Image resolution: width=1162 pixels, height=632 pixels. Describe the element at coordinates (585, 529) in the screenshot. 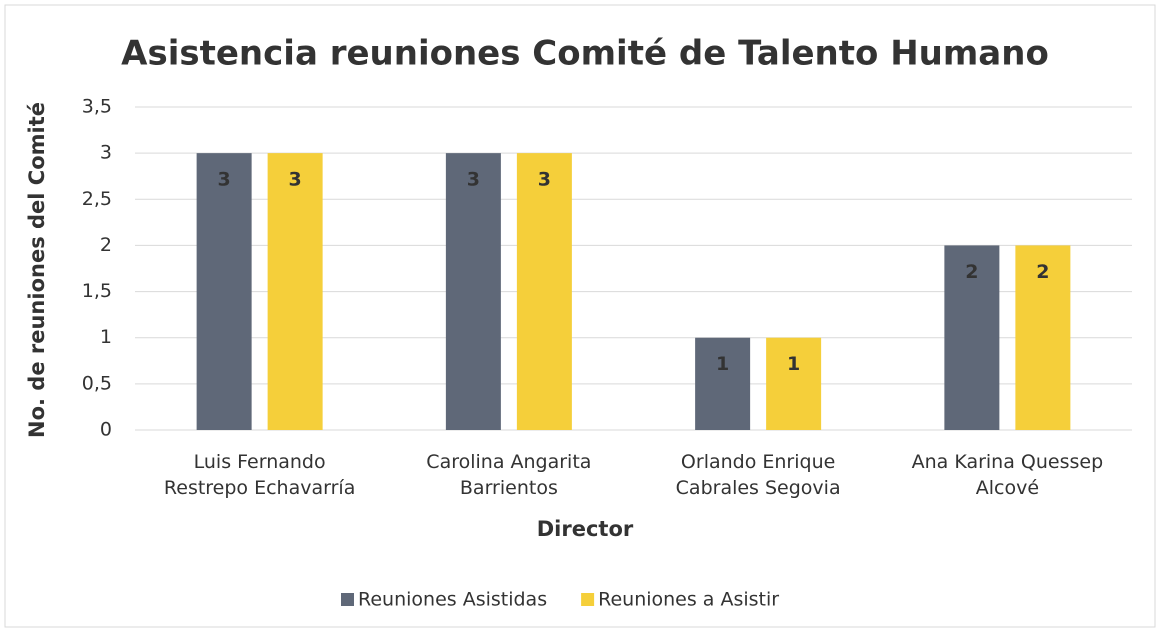

I see `x-axis-title: Director` at that location.